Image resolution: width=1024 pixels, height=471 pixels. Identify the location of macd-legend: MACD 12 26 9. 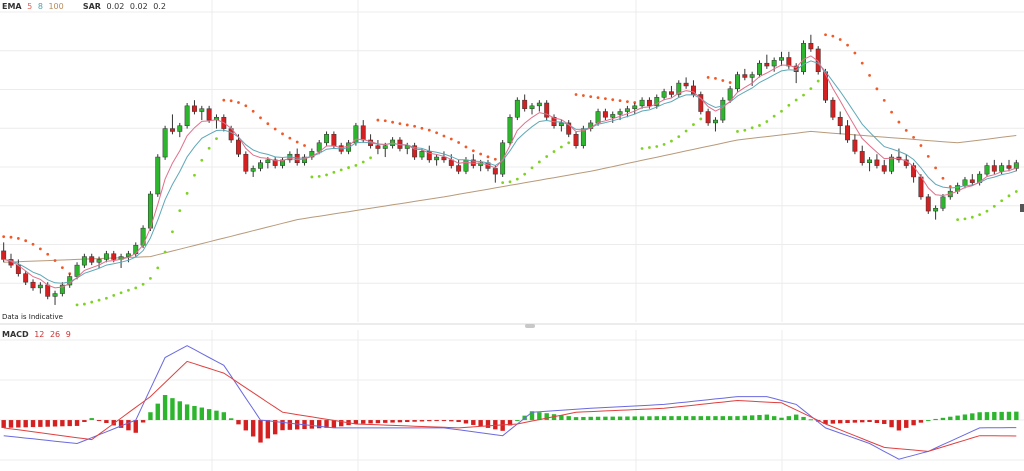
(38, 335).